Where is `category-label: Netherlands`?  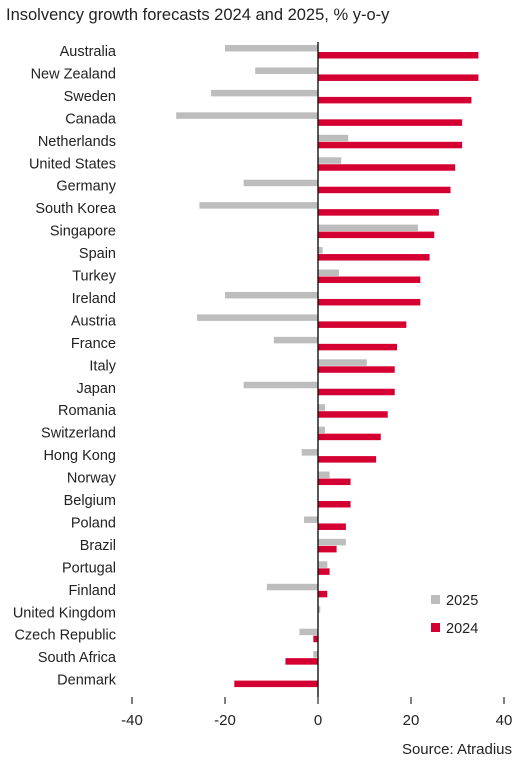
category-label: Netherlands is located at coordinates (77, 142).